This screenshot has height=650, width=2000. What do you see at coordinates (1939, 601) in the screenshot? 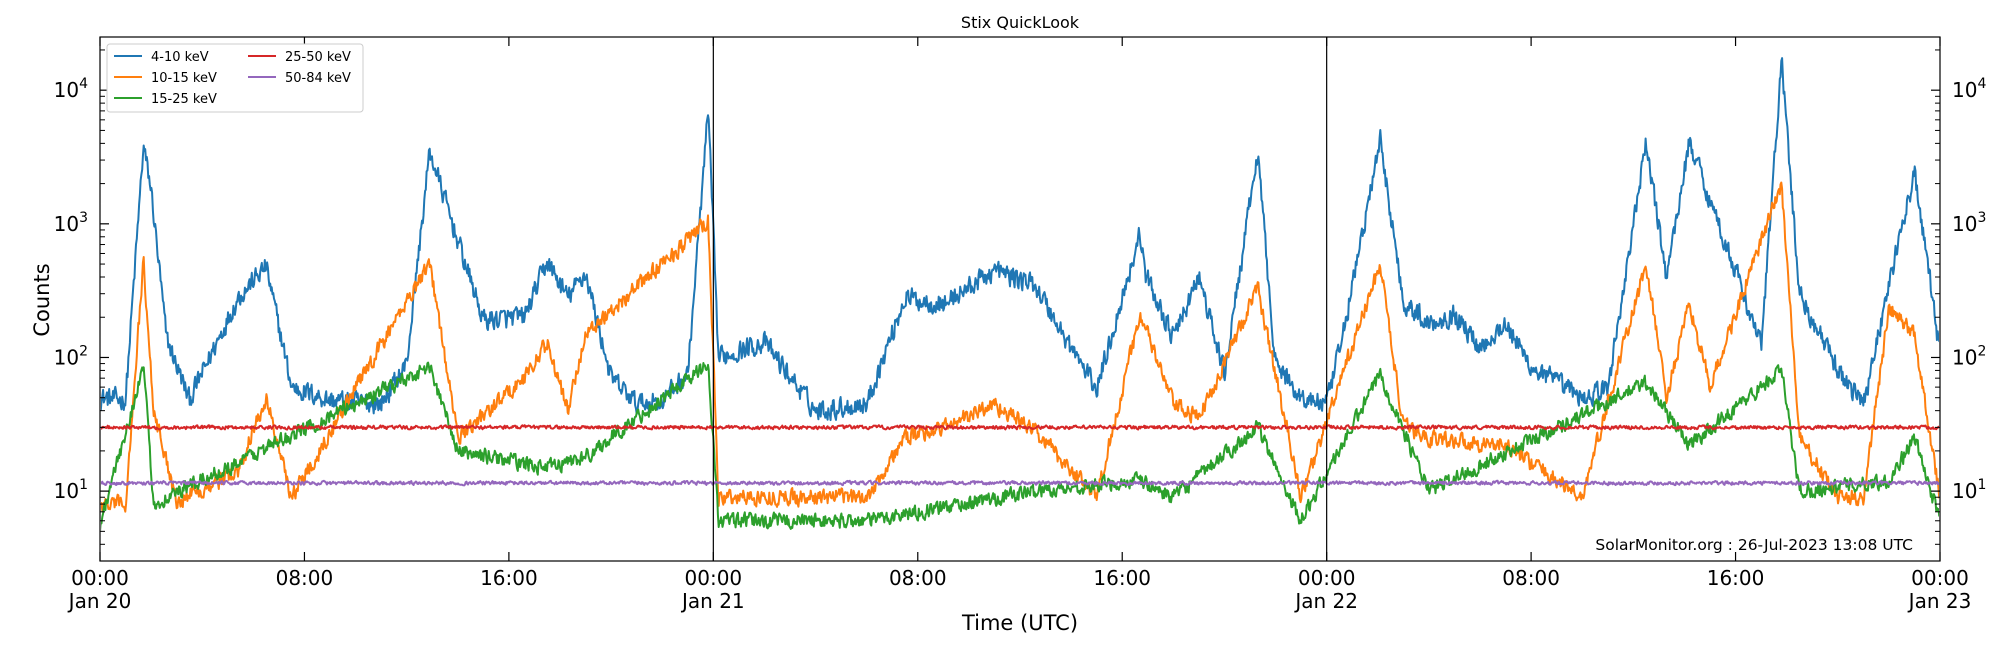
I see `x-tick-date-label: Jan 23` at bounding box center [1939, 601].